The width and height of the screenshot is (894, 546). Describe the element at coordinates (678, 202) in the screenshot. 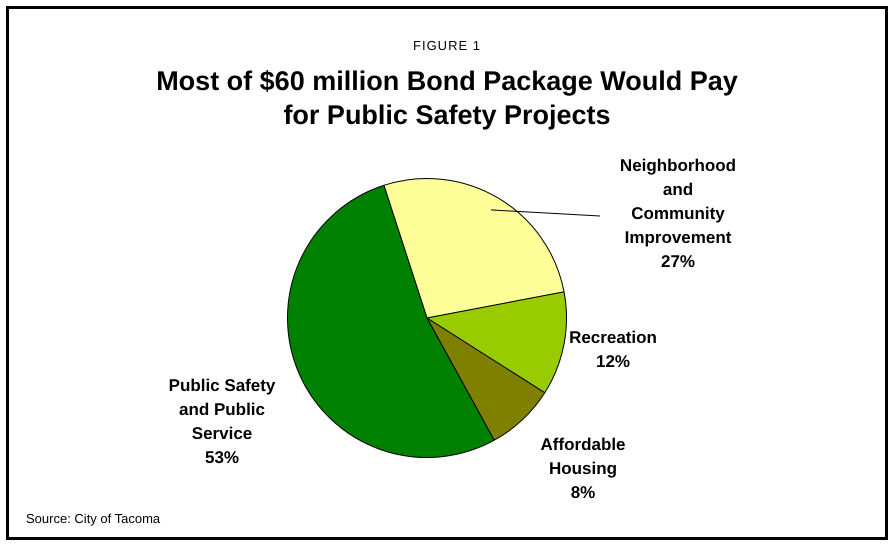

I see `slice-label: Neighborhood and Community Improvement` at that location.